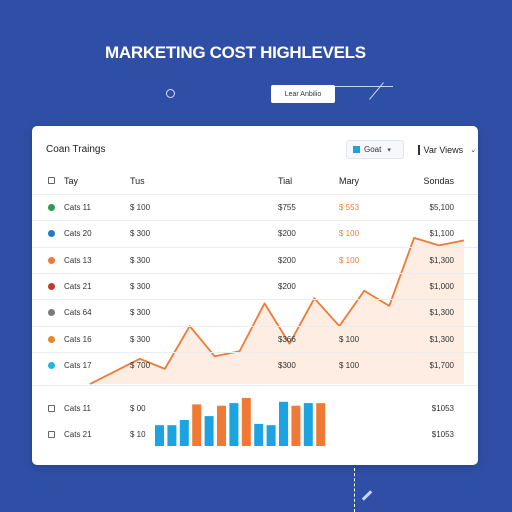 The width and height of the screenshot is (512, 512). What do you see at coordinates (78, 260) in the screenshot?
I see `row-name: Cats 13` at bounding box center [78, 260].